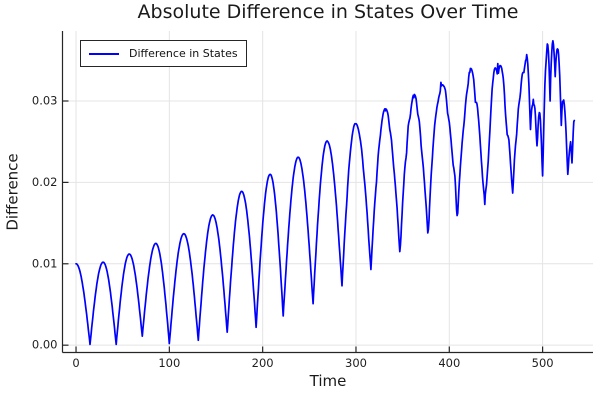 Image resolution: width=600 pixels, height=400 pixels. I want to click on legend: Difference in States, so click(163, 53).